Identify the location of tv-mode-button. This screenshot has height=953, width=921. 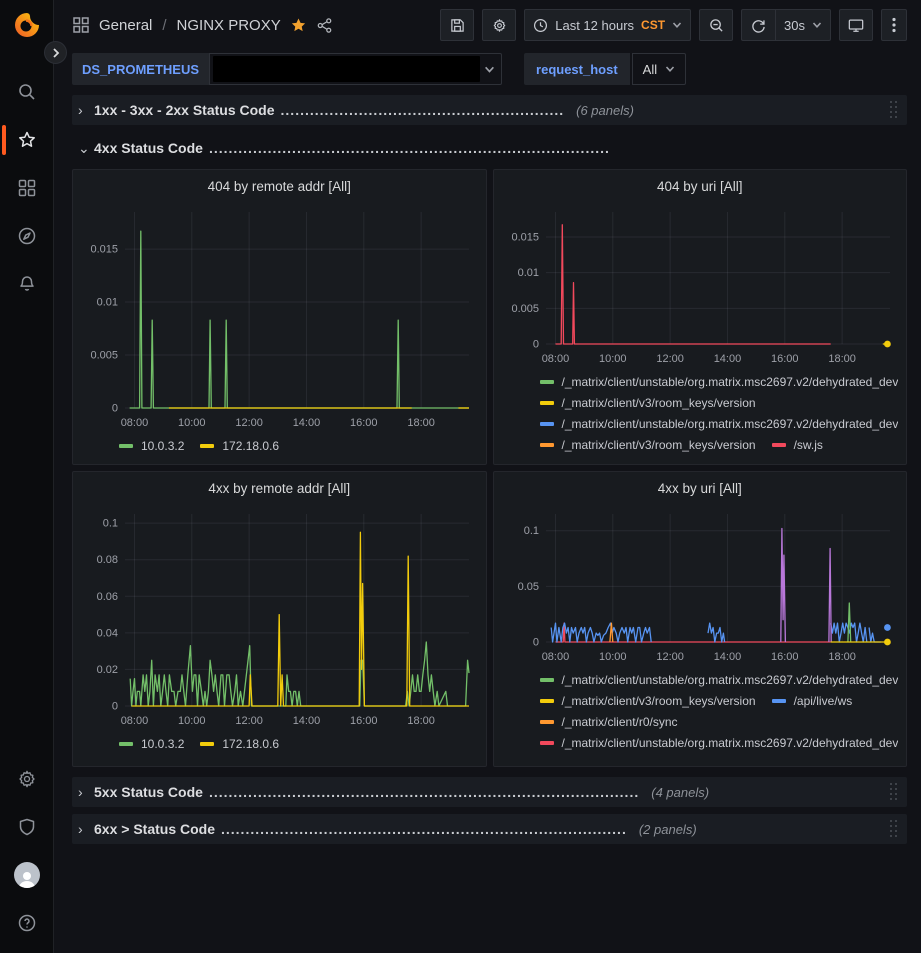
(856, 25).